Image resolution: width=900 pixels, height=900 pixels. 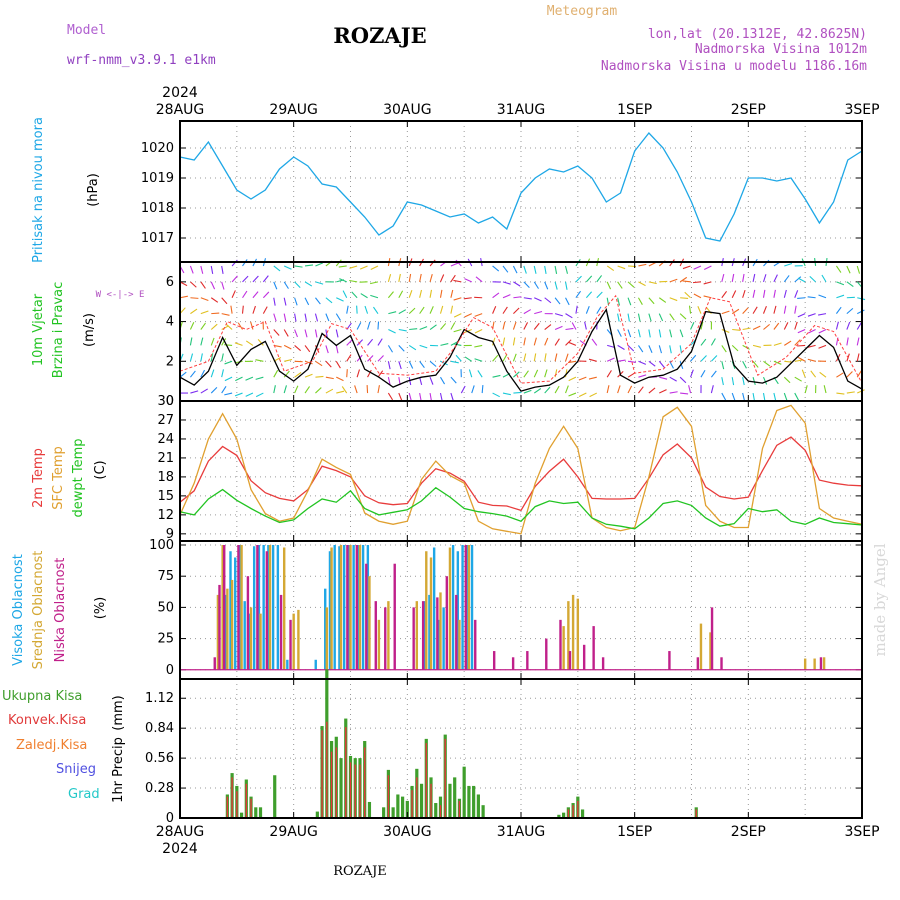 What do you see at coordinates (159, 758) in the screenshot?
I see `precip-ytick-label: 0.56` at bounding box center [159, 758].